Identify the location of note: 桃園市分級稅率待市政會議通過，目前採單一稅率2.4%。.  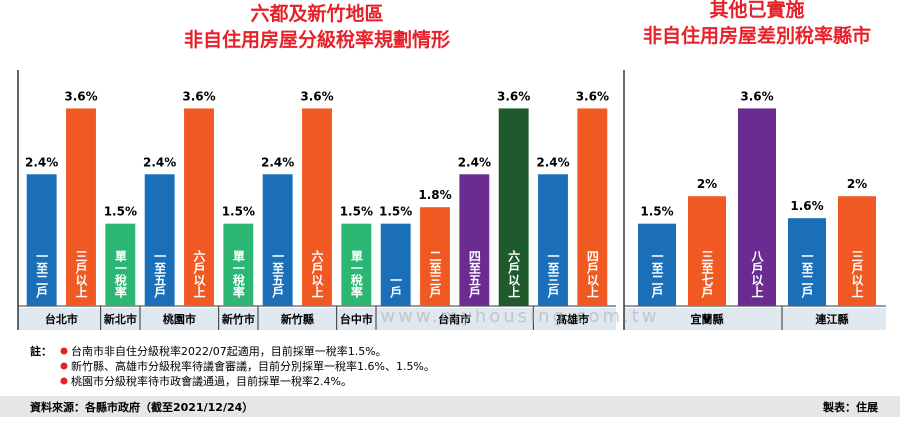
(211, 381).